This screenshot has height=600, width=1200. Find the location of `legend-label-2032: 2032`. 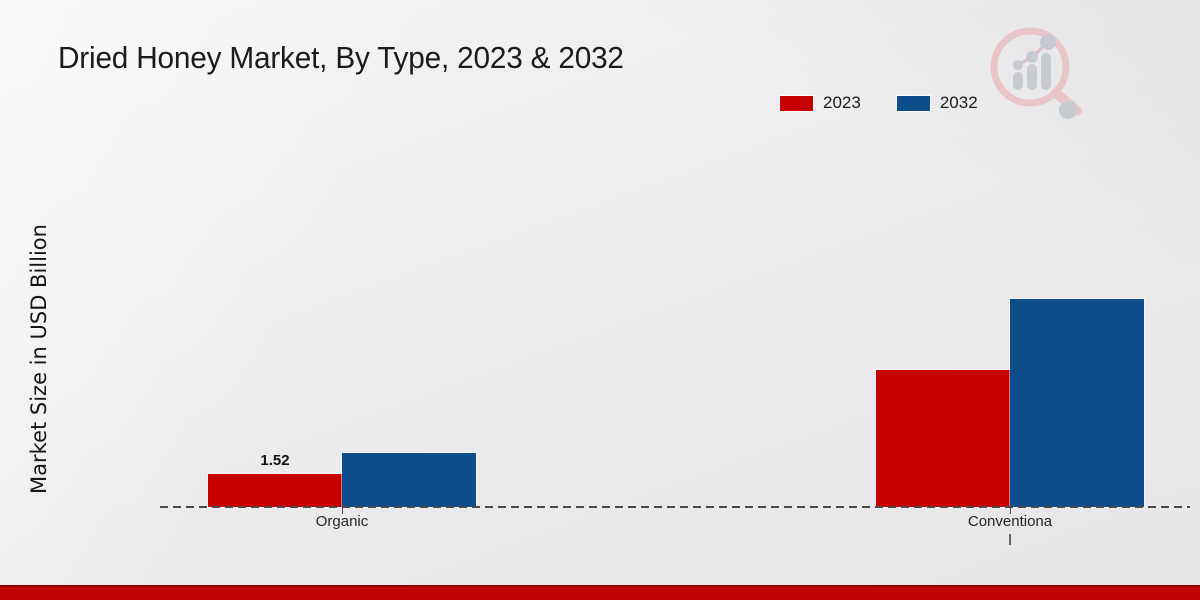

legend-label-2032: 2032 is located at coordinates (958, 102).